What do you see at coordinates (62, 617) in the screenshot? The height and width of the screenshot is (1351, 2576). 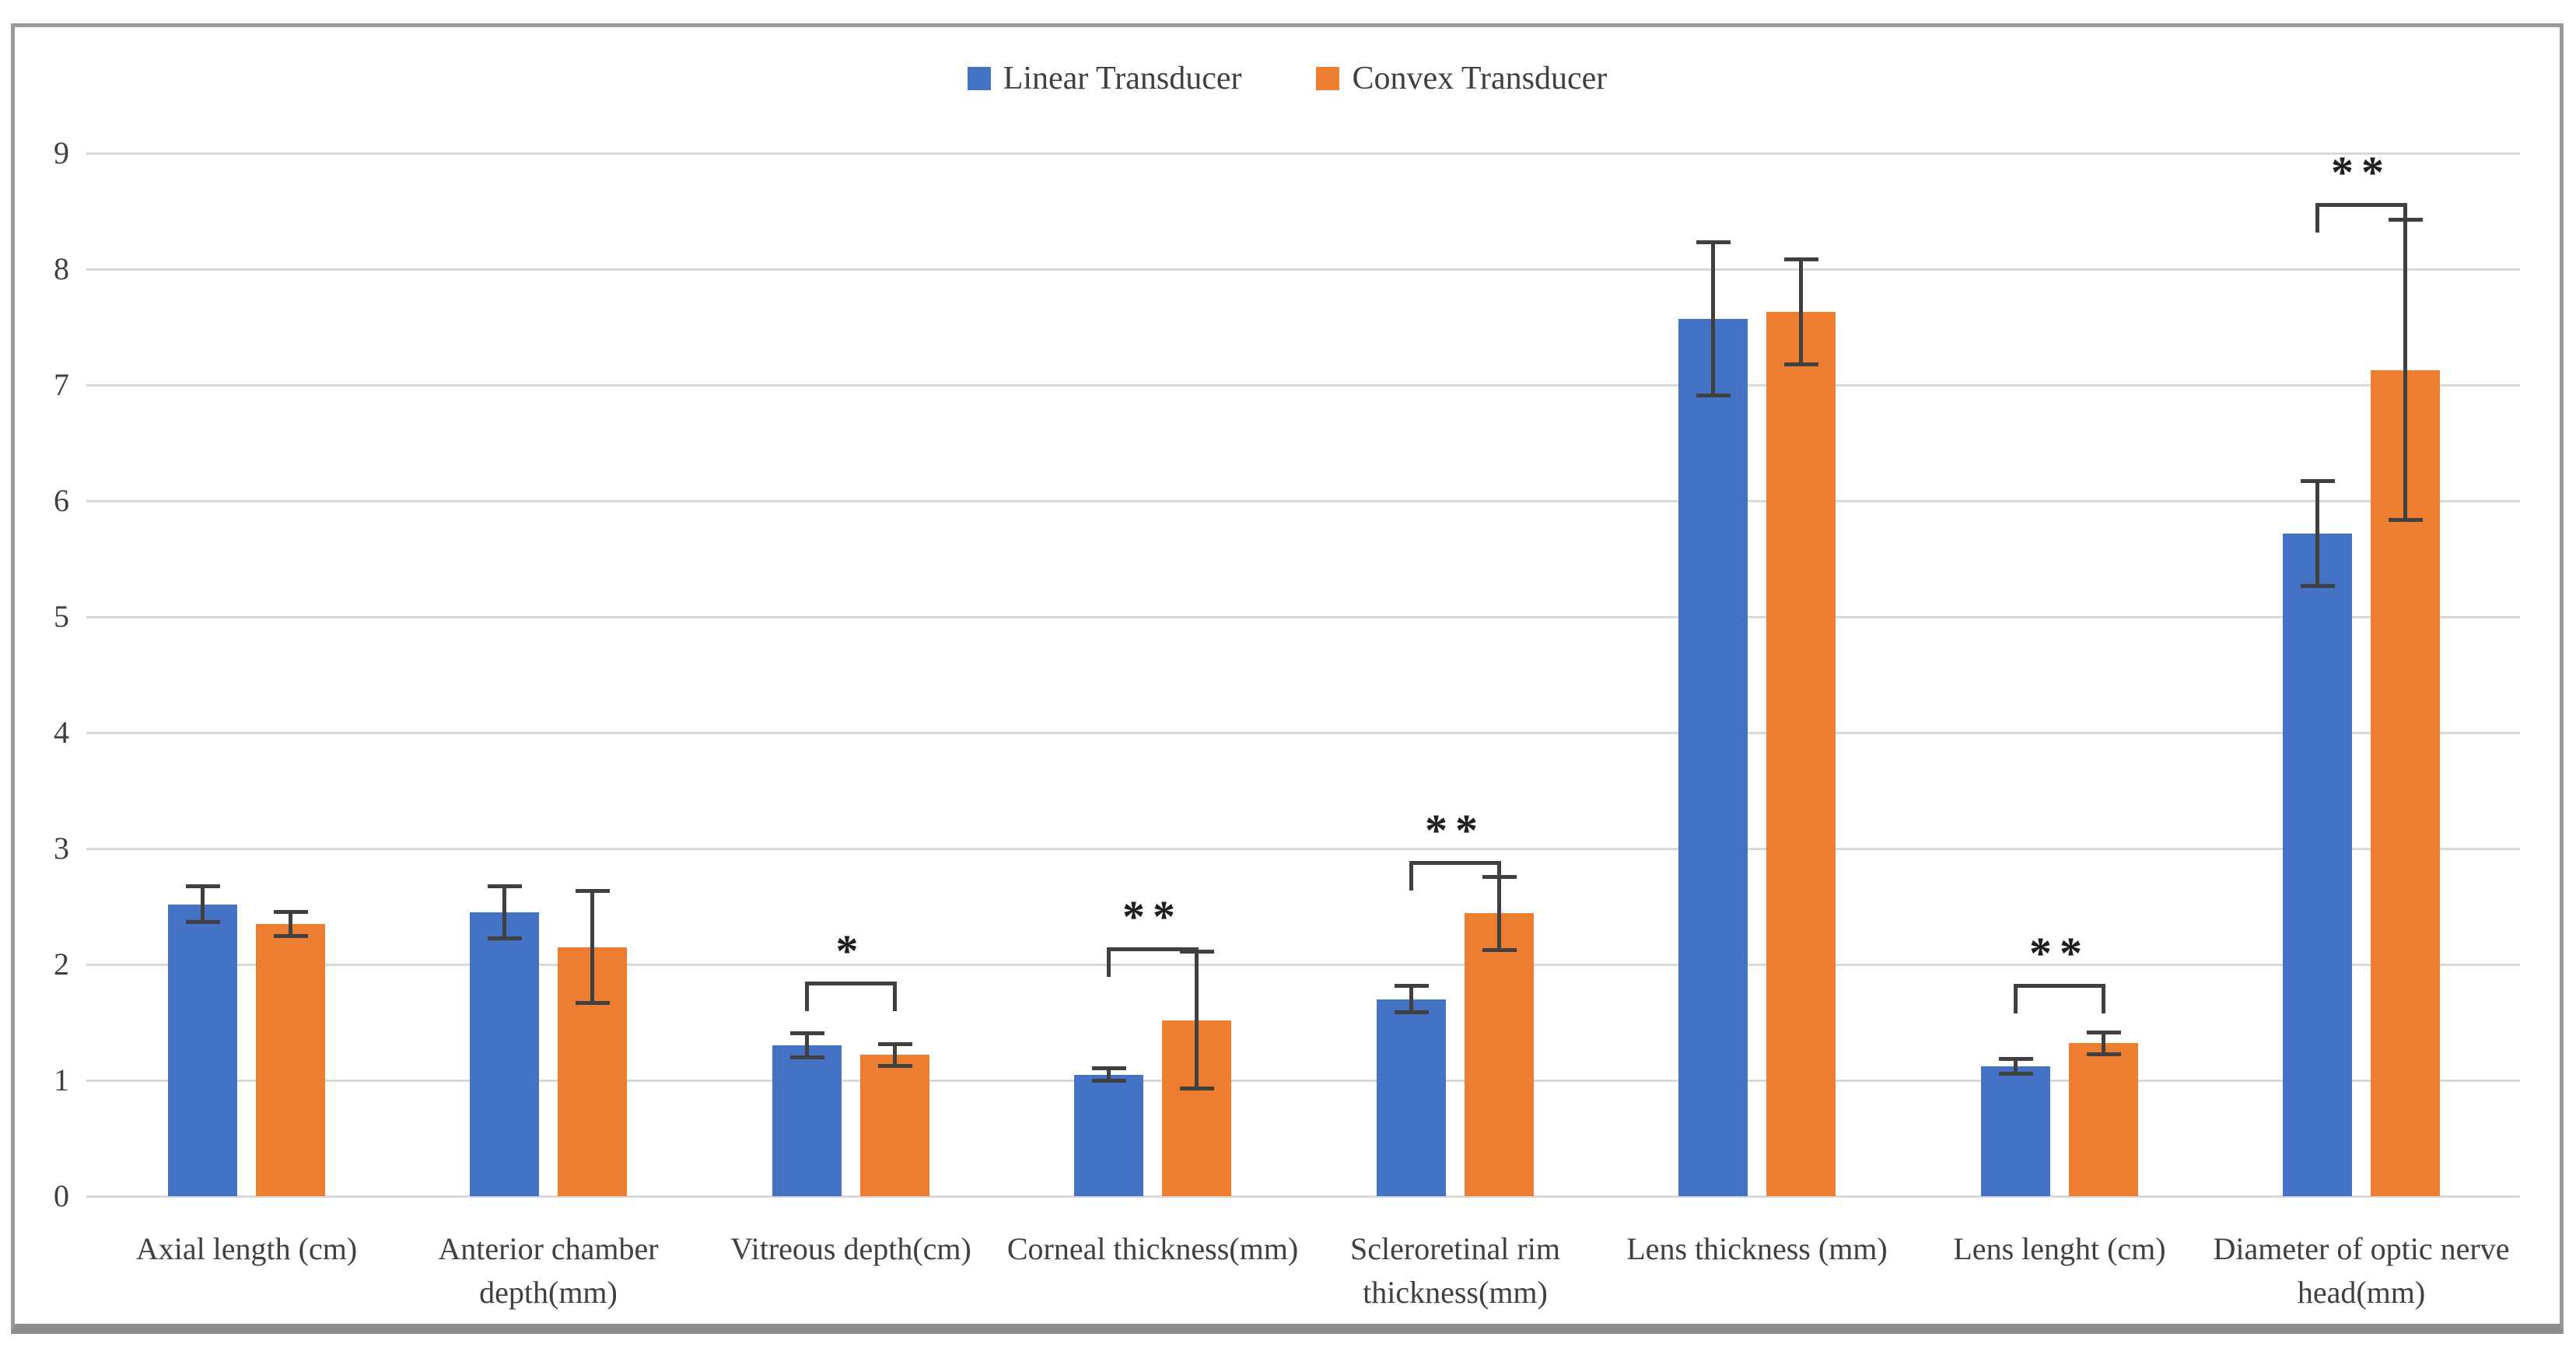 I see `y-tick-label: 5` at bounding box center [62, 617].